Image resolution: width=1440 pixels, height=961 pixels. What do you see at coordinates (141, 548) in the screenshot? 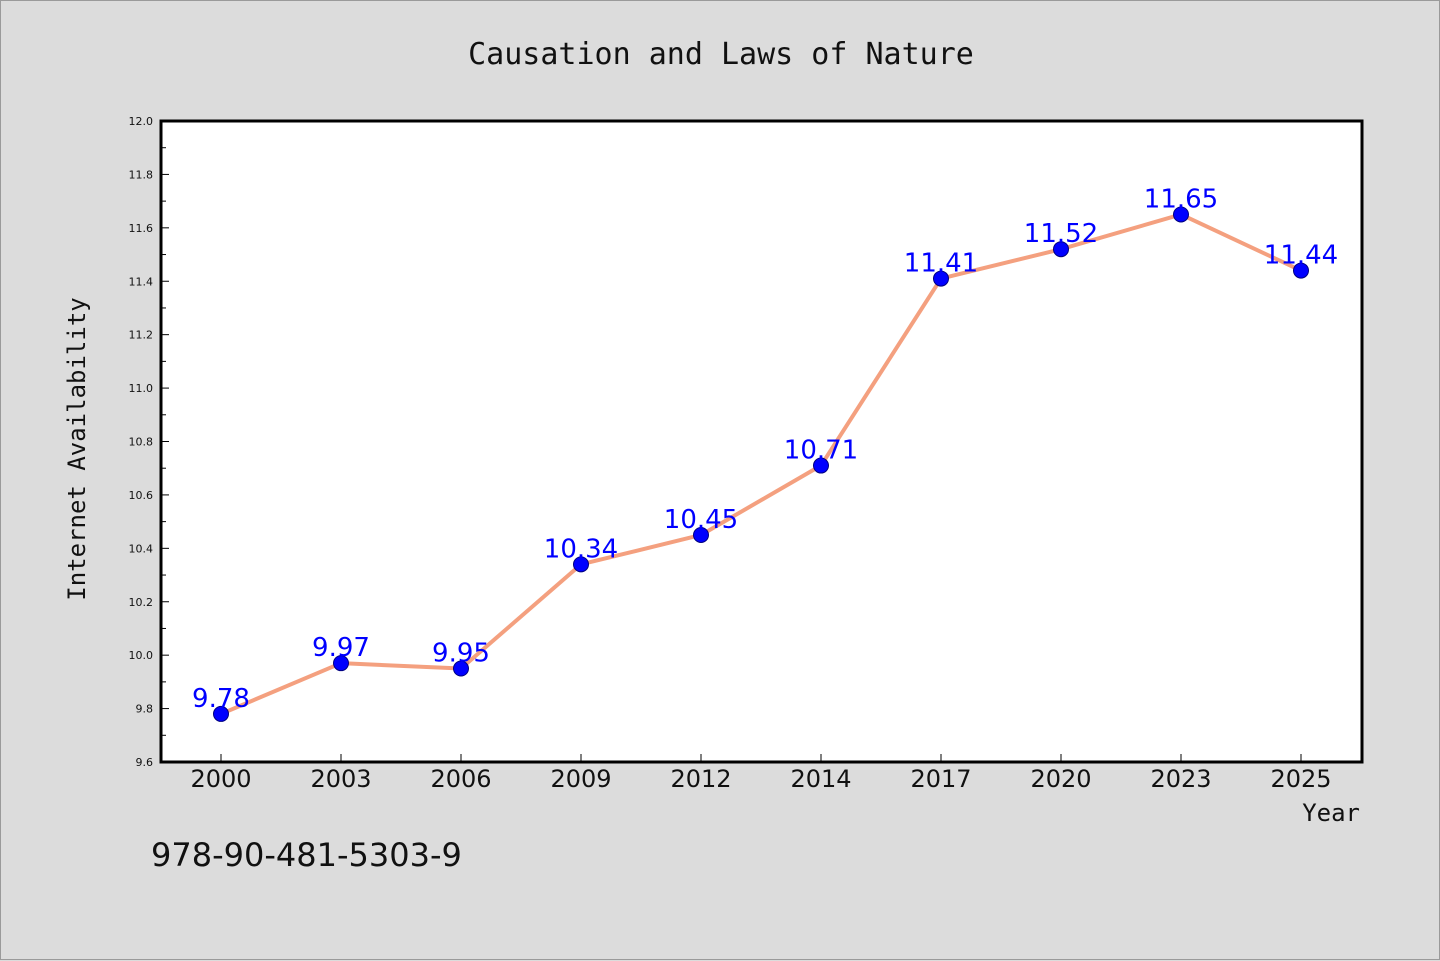
I see `y-tick-label: 10.4` at bounding box center [141, 548].